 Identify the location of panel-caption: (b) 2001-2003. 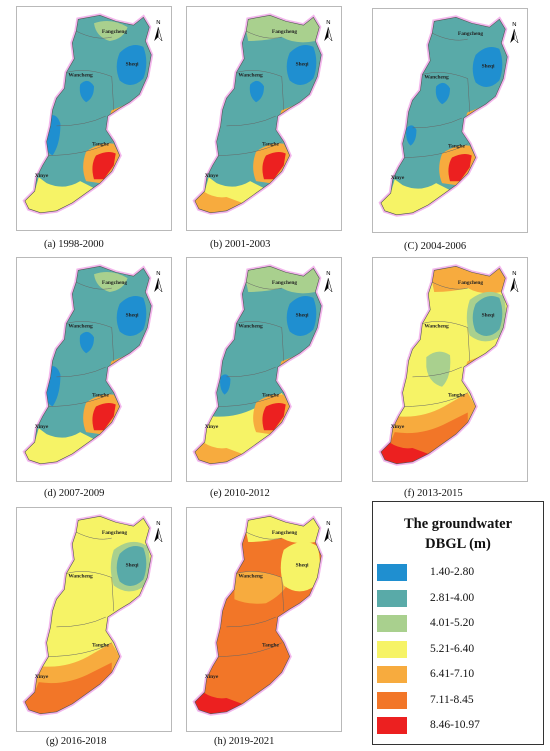
(240, 244).